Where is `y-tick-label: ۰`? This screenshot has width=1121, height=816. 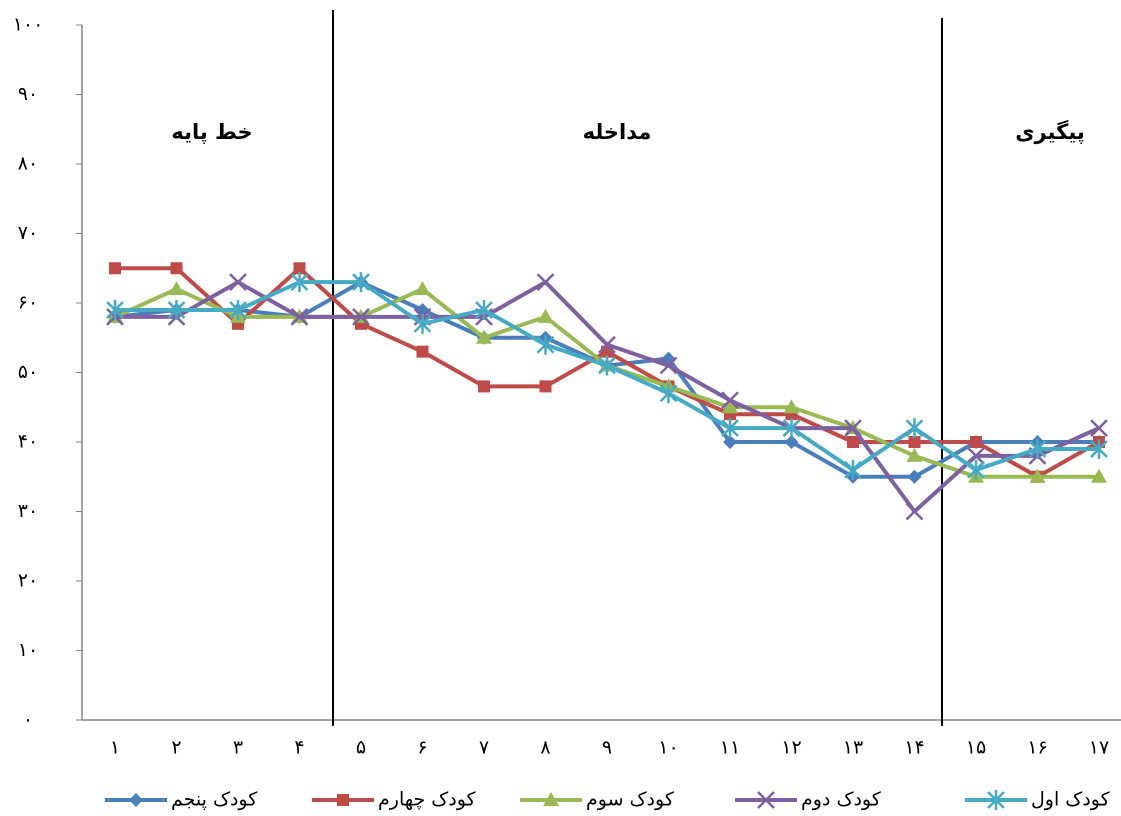 y-tick-label: ۰ is located at coordinates (28, 720).